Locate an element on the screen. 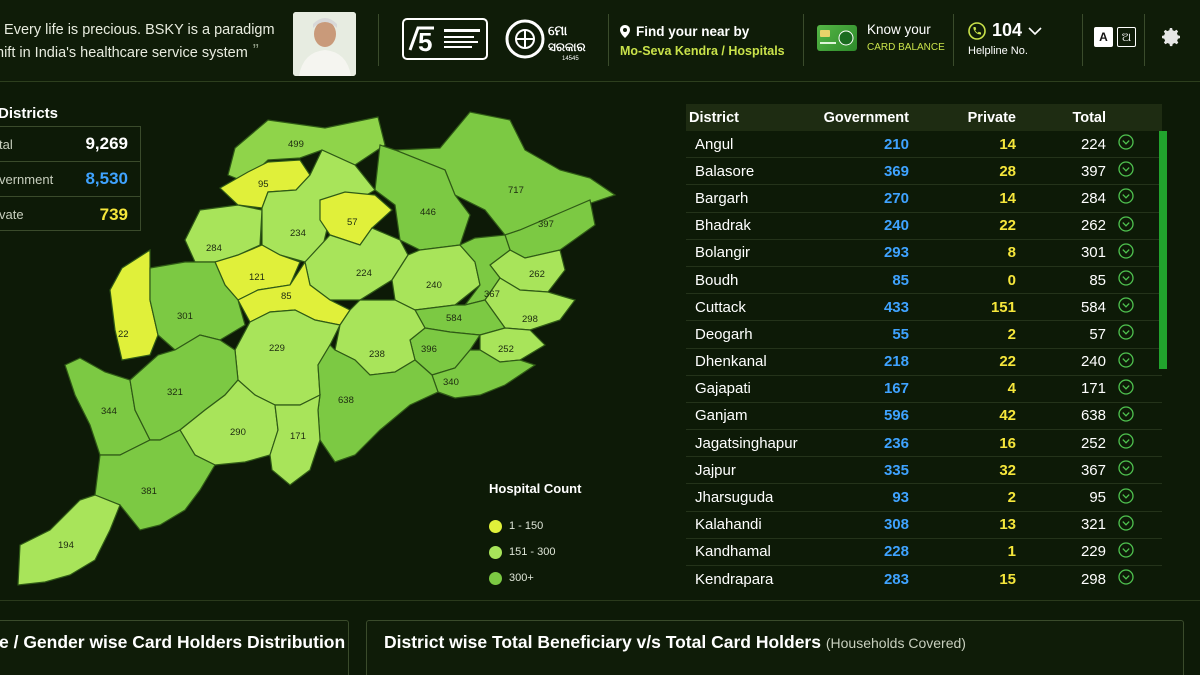 The width and height of the screenshot is (1200, 675). legend-title: Hospital Count is located at coordinates (535, 488).